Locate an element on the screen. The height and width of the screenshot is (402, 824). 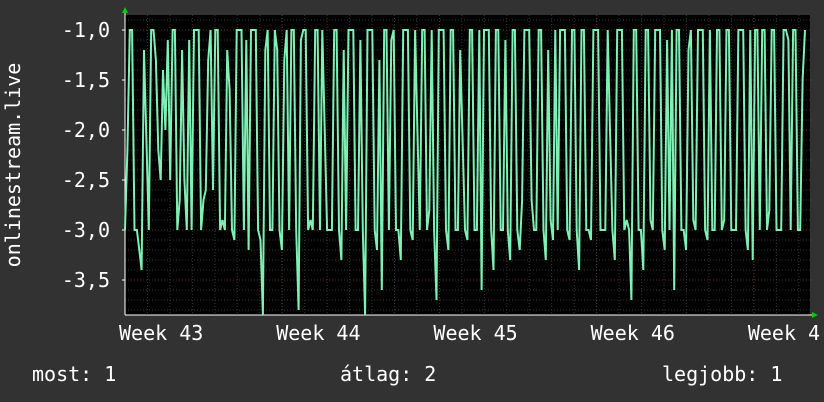
footer-average: átlag: 2 is located at coordinates (388, 374).